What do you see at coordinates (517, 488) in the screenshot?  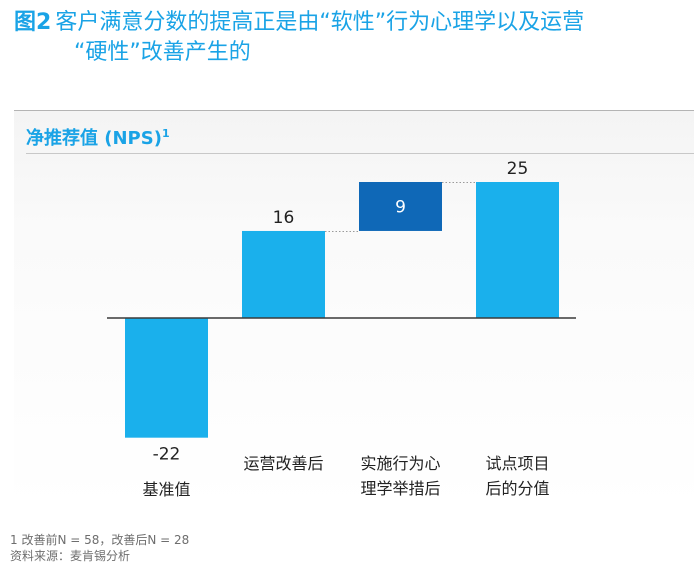 I see `category-label-4-line2: 后的分值` at bounding box center [517, 488].